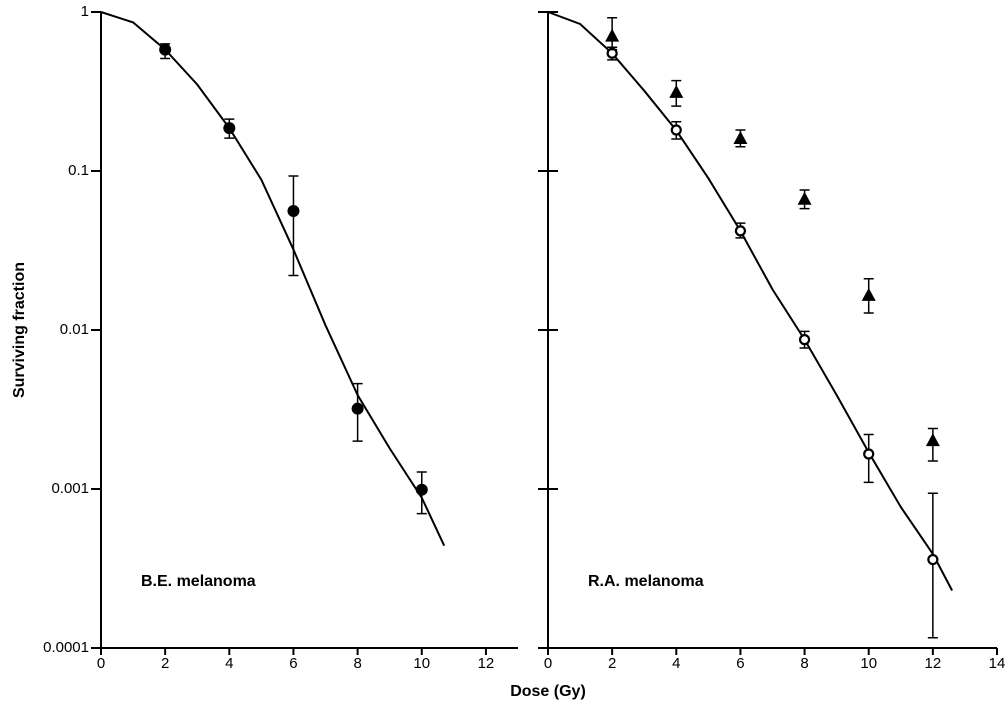 The height and width of the screenshot is (709, 1007). What do you see at coordinates (646, 581) in the screenshot?
I see `panel-label: R.A. melanoma` at bounding box center [646, 581].